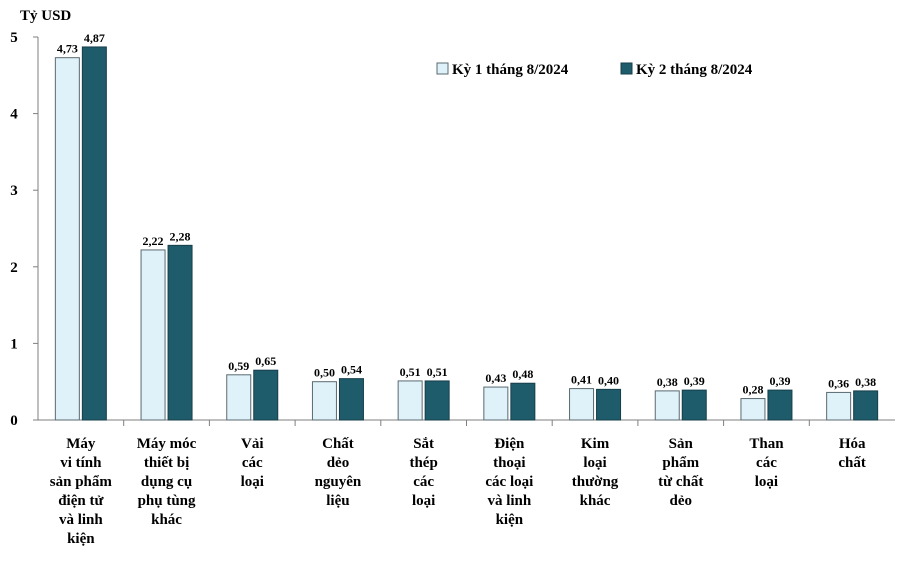  I want to click on data-label-series2: 0,38, so click(865, 382).